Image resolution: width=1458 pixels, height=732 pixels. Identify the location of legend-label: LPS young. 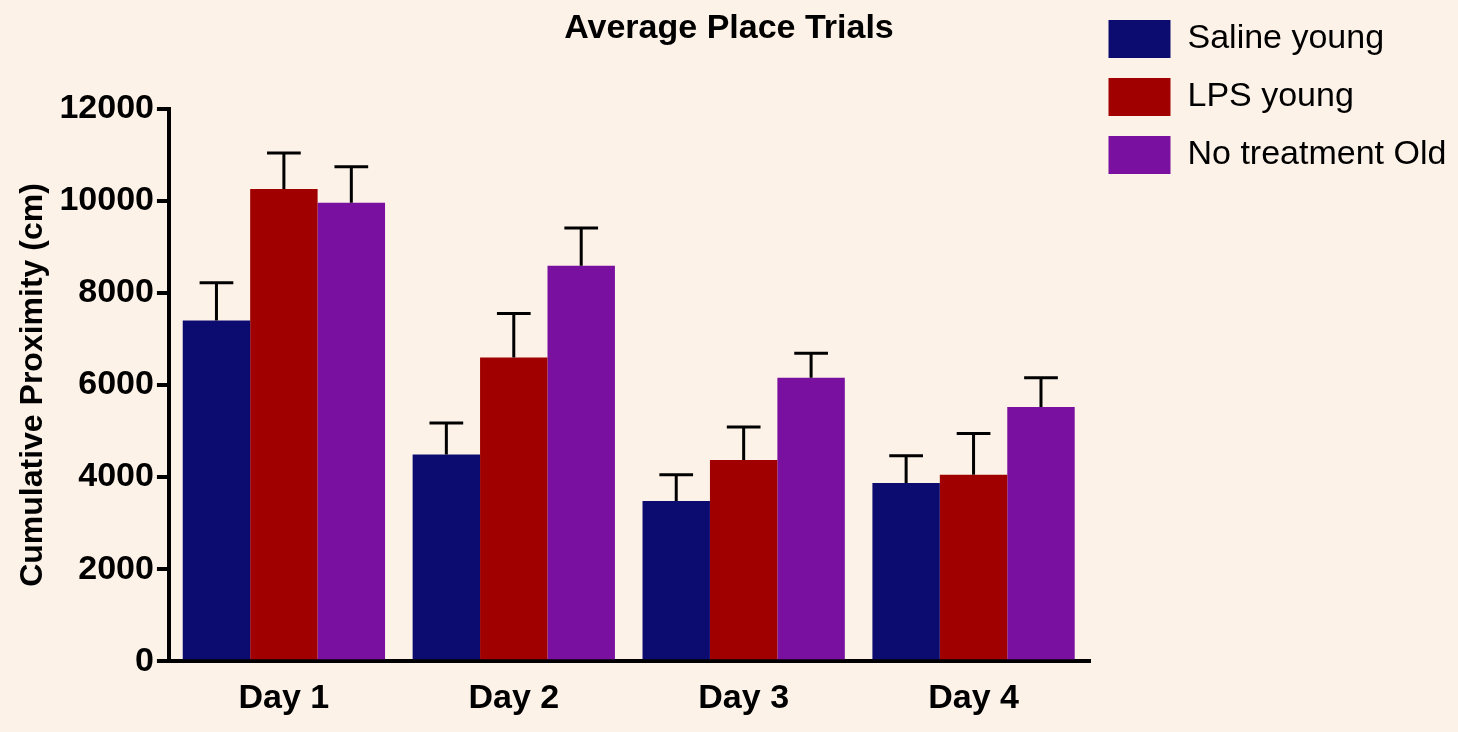
(1270, 94).